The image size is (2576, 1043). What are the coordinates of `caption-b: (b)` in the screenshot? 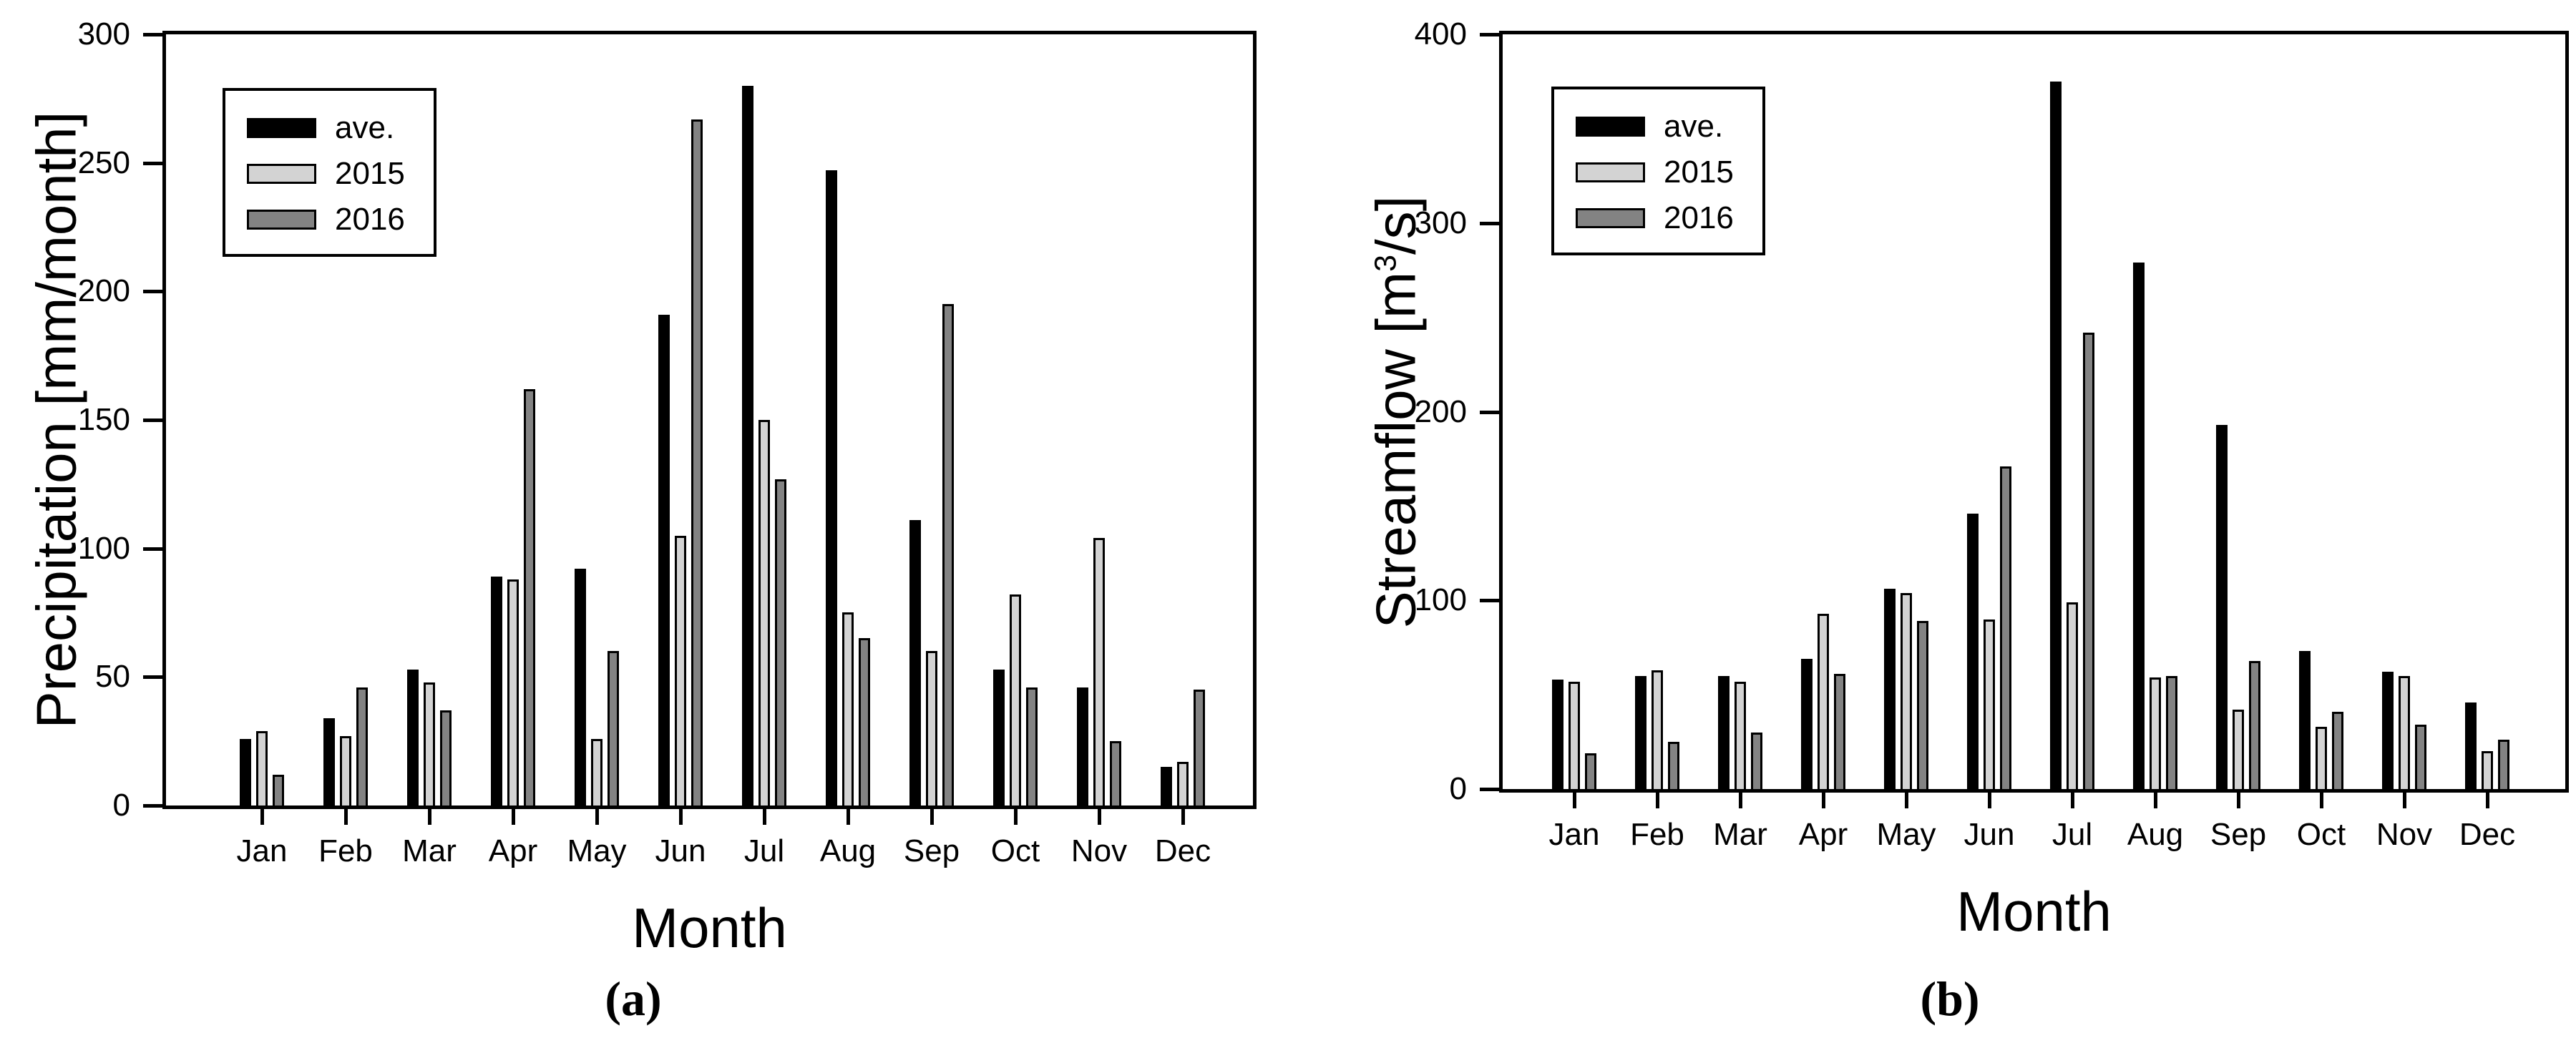 It's located at (1950, 998).